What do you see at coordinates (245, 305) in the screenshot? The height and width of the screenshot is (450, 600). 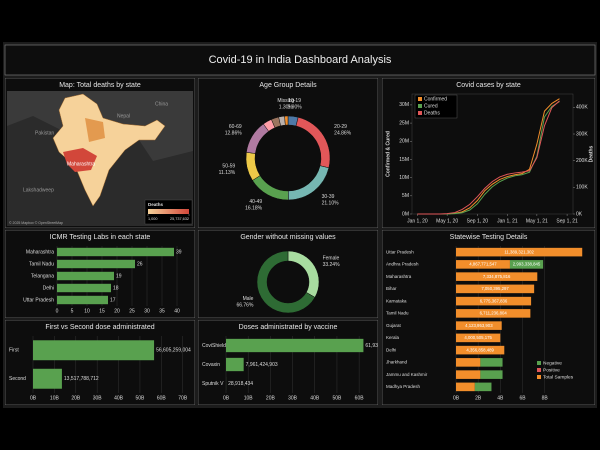 I see `slice-value: 66.76%` at bounding box center [245, 305].